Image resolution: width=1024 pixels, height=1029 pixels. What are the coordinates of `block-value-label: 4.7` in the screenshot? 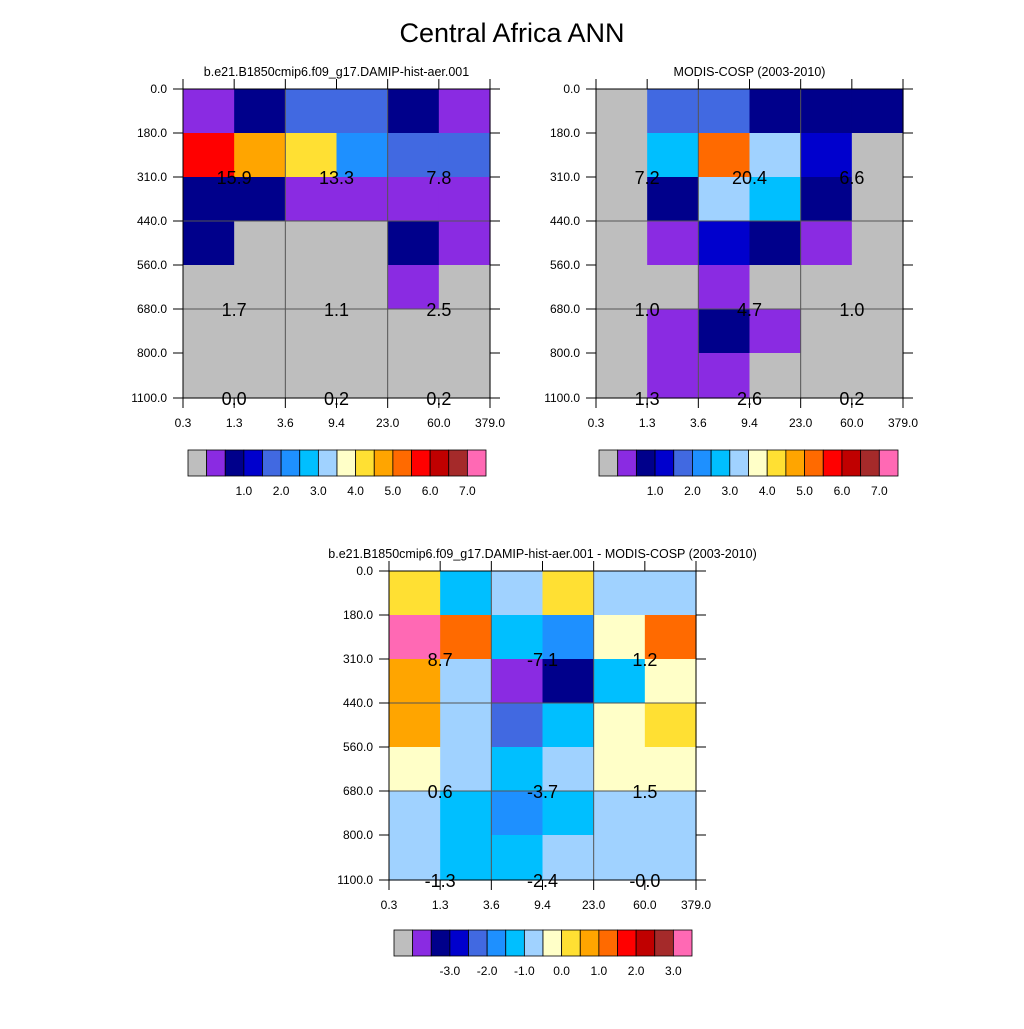 It's located at (749, 310).